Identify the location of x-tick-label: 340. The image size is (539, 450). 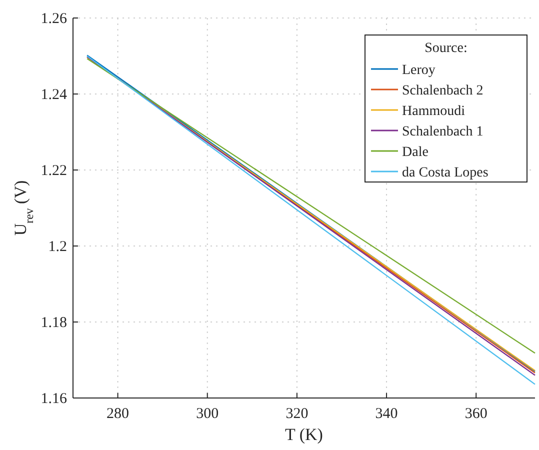
(386, 414).